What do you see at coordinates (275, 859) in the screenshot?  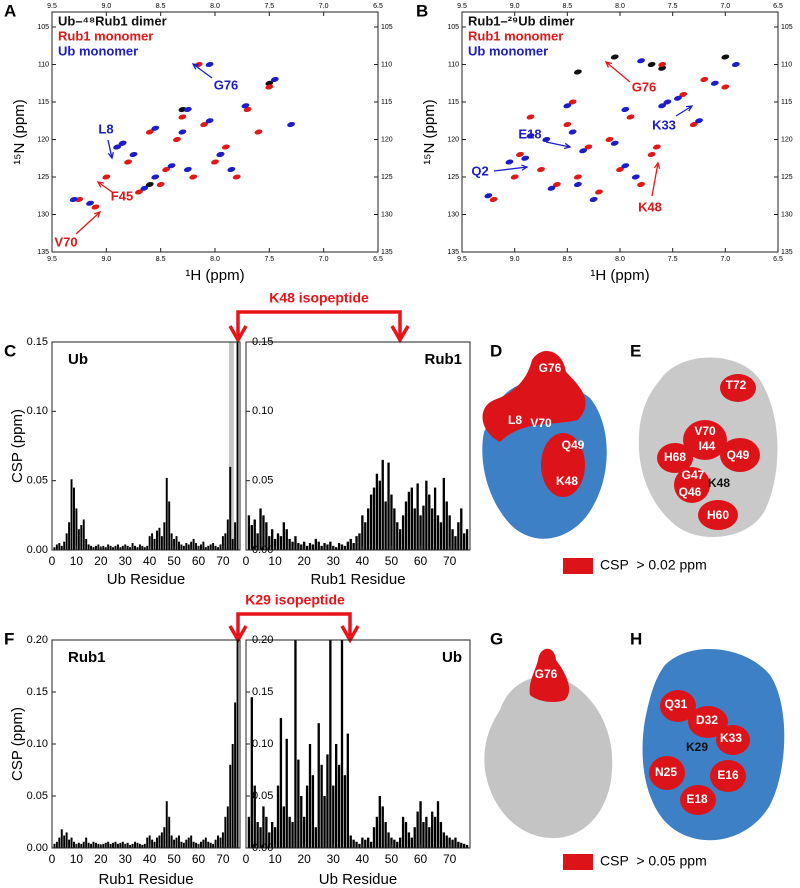 I see `x-tick-label: 10` at bounding box center [275, 859].